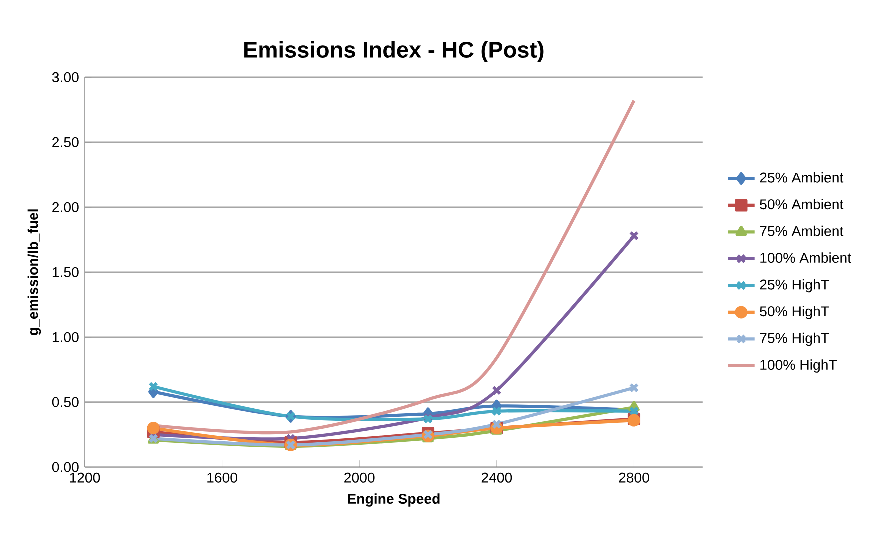 The height and width of the screenshot is (543, 872). Describe the element at coordinates (795, 339) in the screenshot. I see `legend-label: 75% HighT` at that location.